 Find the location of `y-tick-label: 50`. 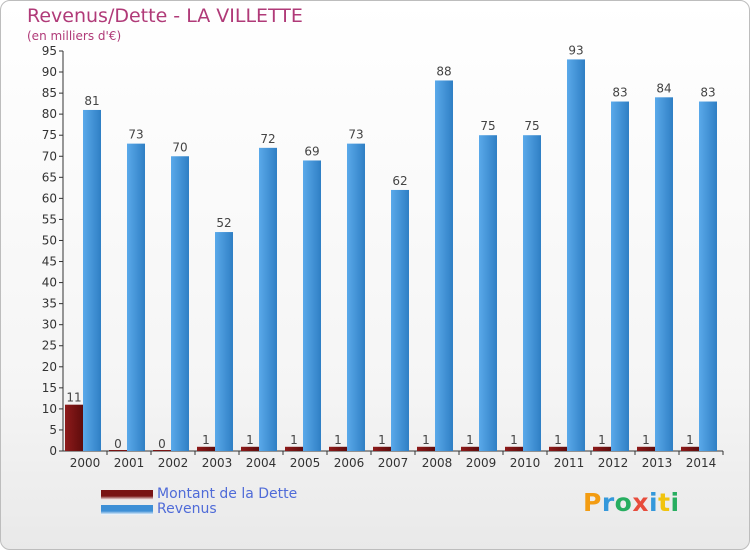

y-tick-label: 50 is located at coordinates (49, 240).